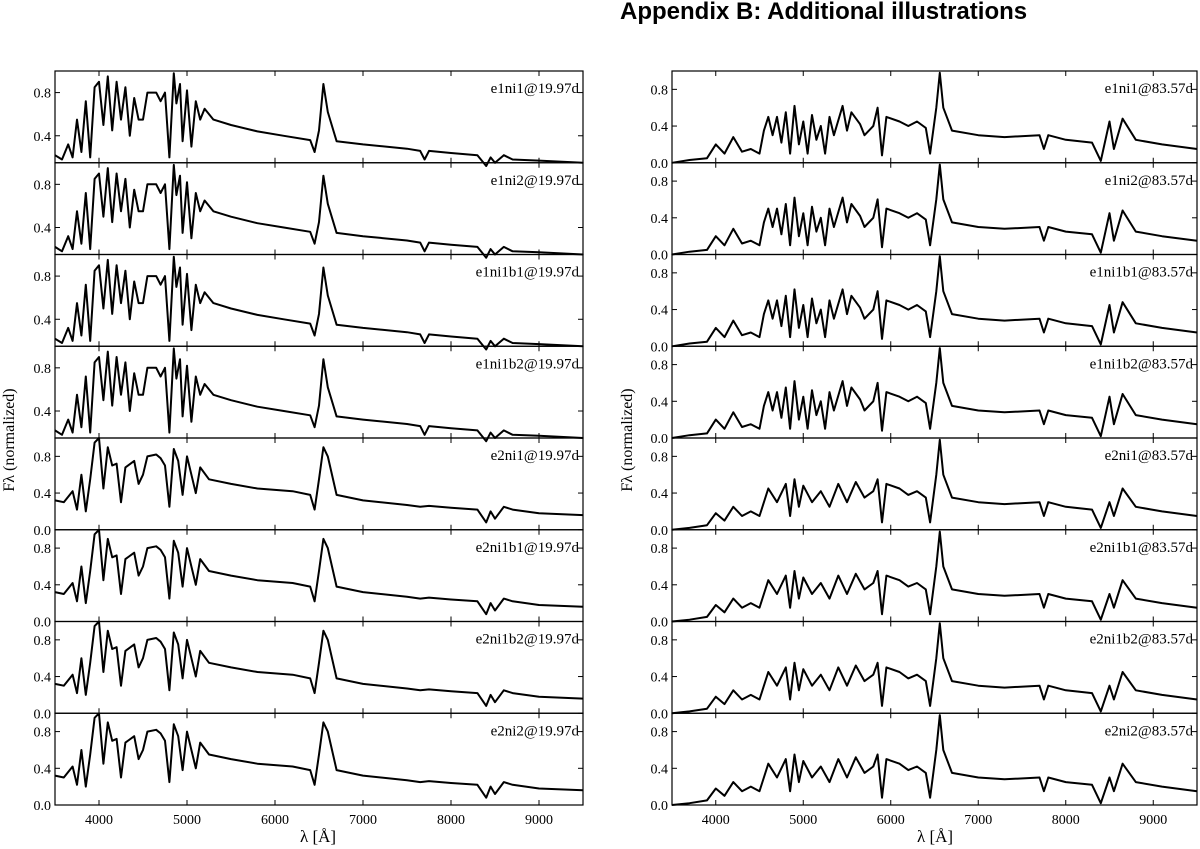 This screenshot has width=1200, height=849. What do you see at coordinates (535, 731) in the screenshot?
I see `panel-label: e2ni2@19.97d` at bounding box center [535, 731].